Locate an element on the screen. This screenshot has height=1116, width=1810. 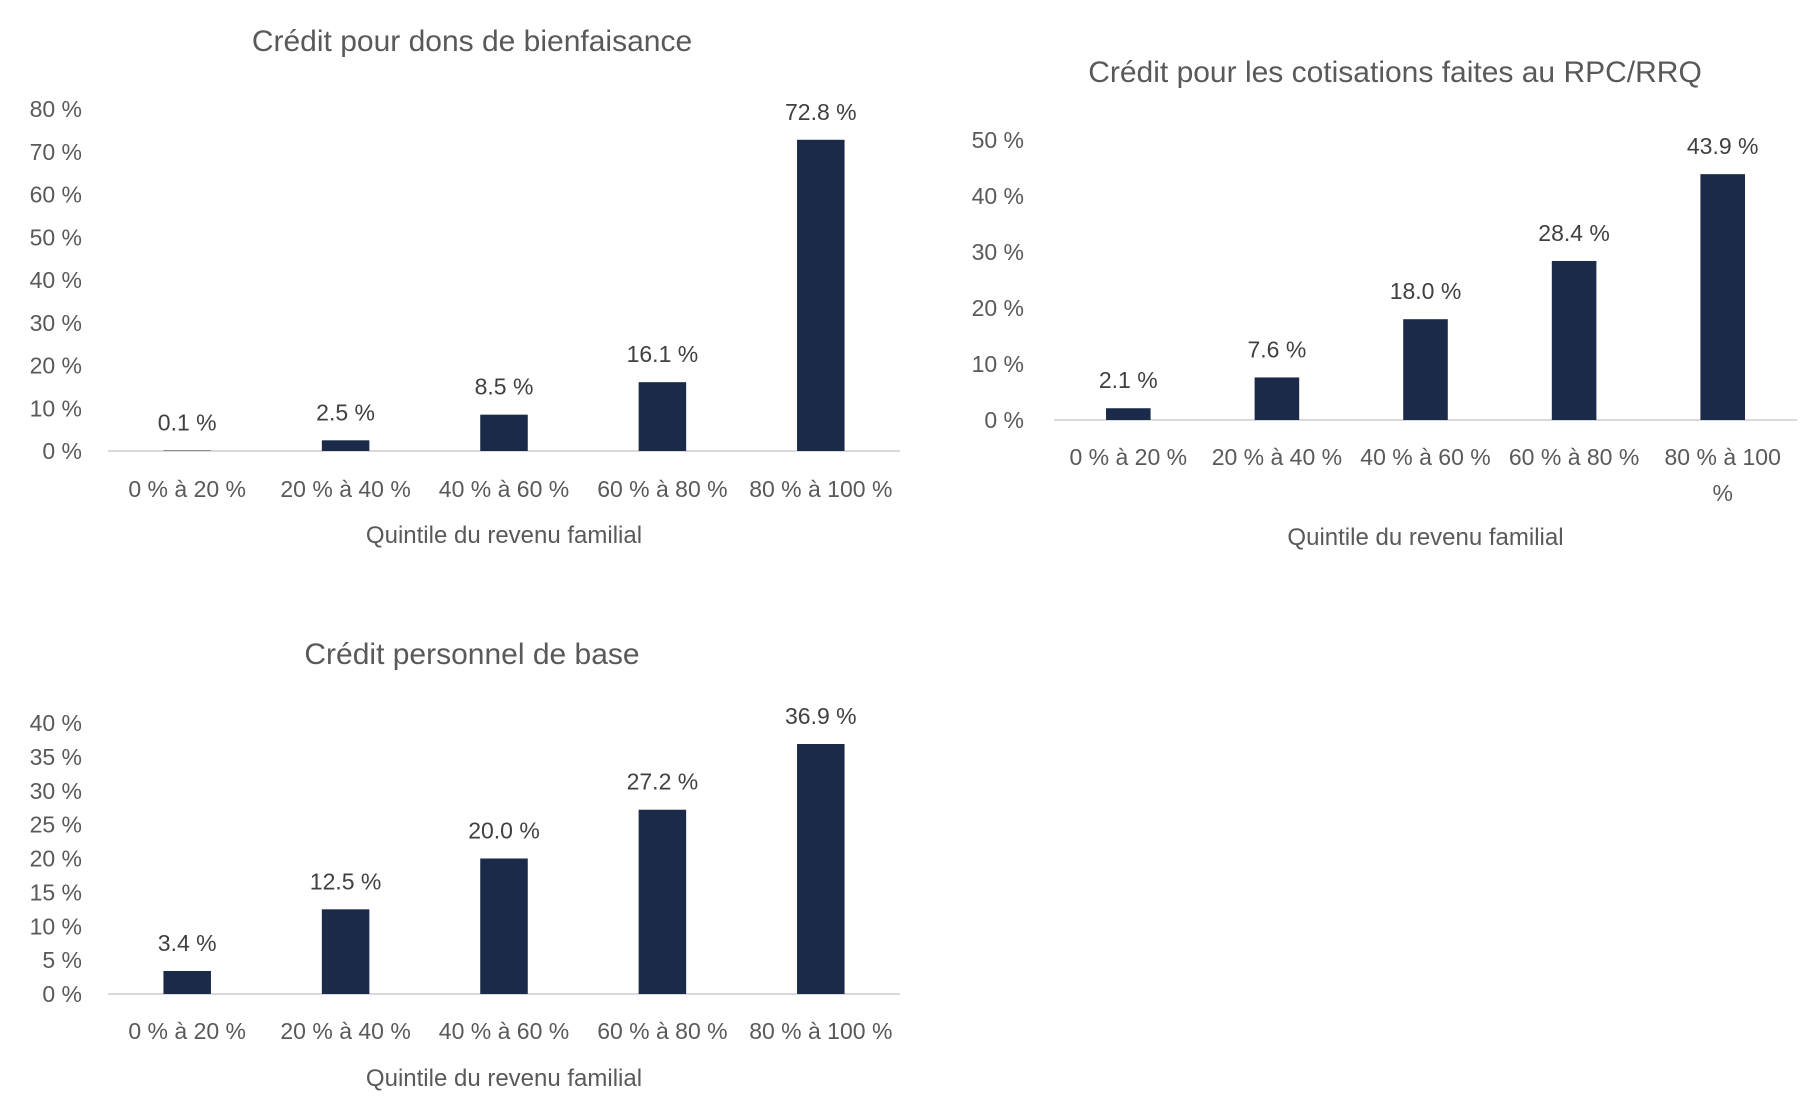
category-label: 80 % à 100% is located at coordinates (1723, 475).